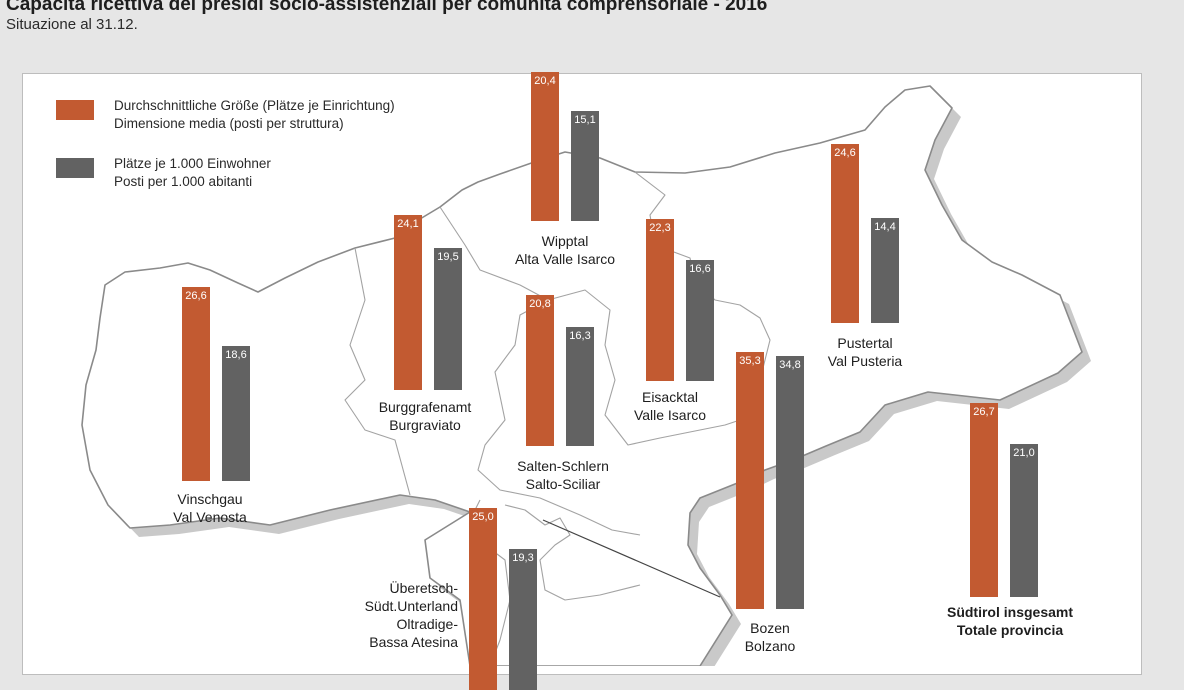  Describe the element at coordinates (540, 304) in the screenshot. I see `bar-value-label-average-size-saltenschlern: 20,8` at that location.